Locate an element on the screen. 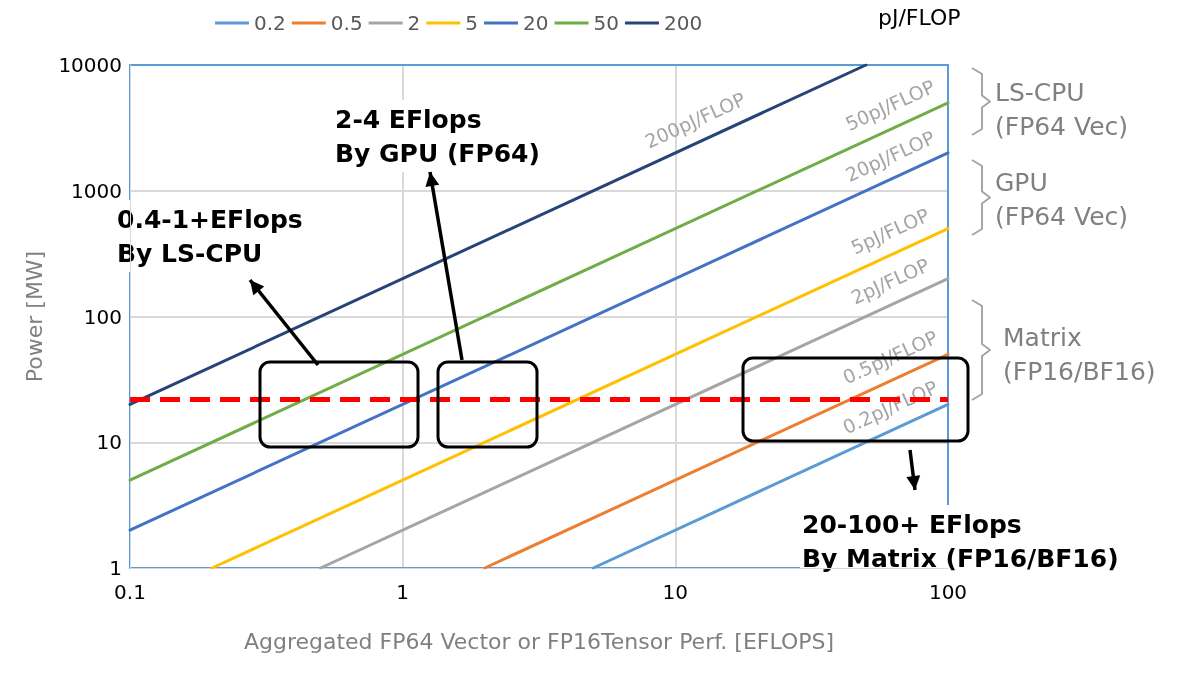 This screenshot has height=682, width=1203. text: GPU (FP64 Vec) is located at coordinates (1062, 199).